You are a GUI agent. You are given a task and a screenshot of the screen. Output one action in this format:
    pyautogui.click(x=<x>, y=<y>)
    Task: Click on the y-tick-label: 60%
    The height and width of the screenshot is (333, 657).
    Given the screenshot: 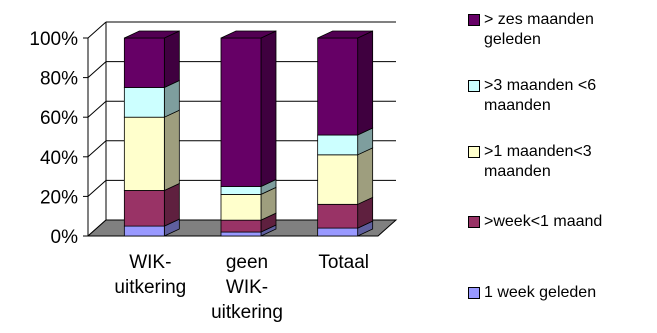 What is the action you would take?
    pyautogui.click(x=59, y=118)
    